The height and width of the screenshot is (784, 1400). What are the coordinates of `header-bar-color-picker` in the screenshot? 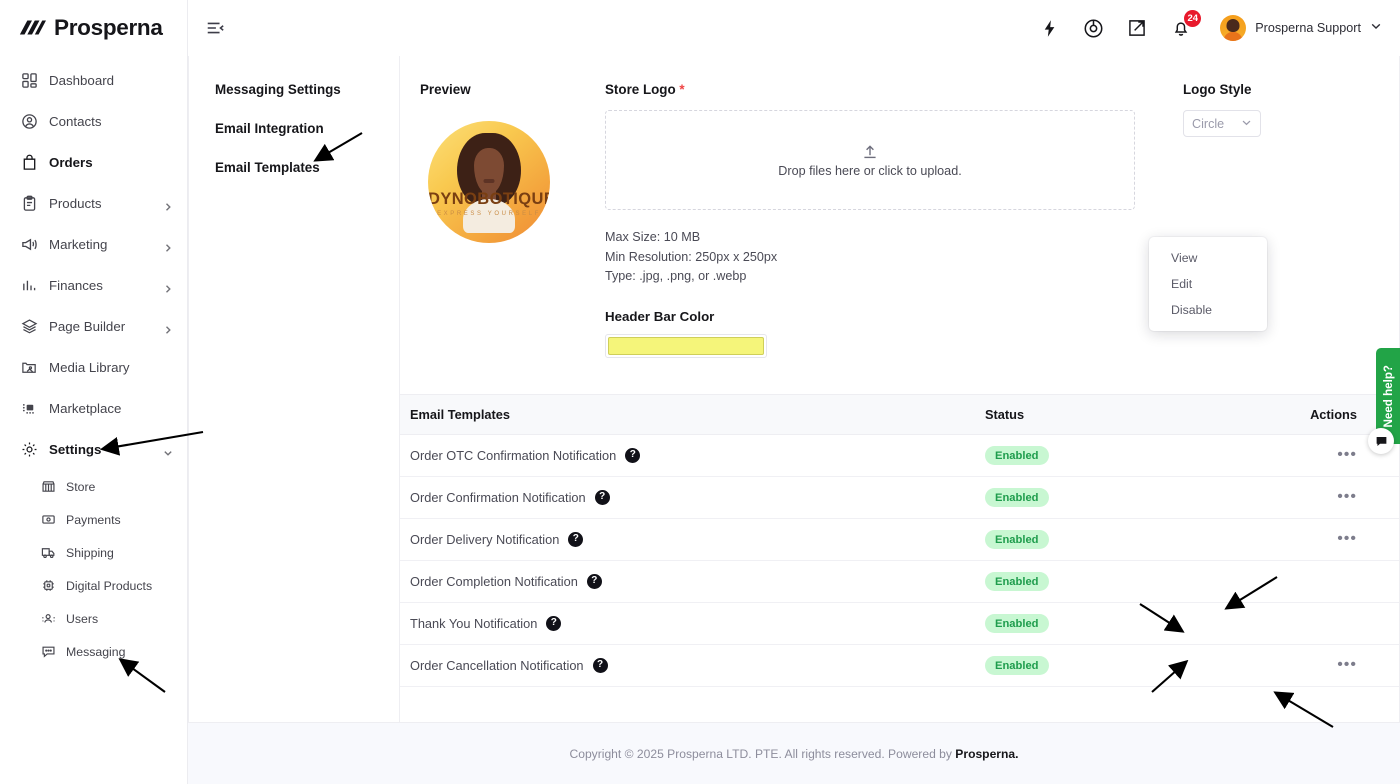 It's located at (686, 345).